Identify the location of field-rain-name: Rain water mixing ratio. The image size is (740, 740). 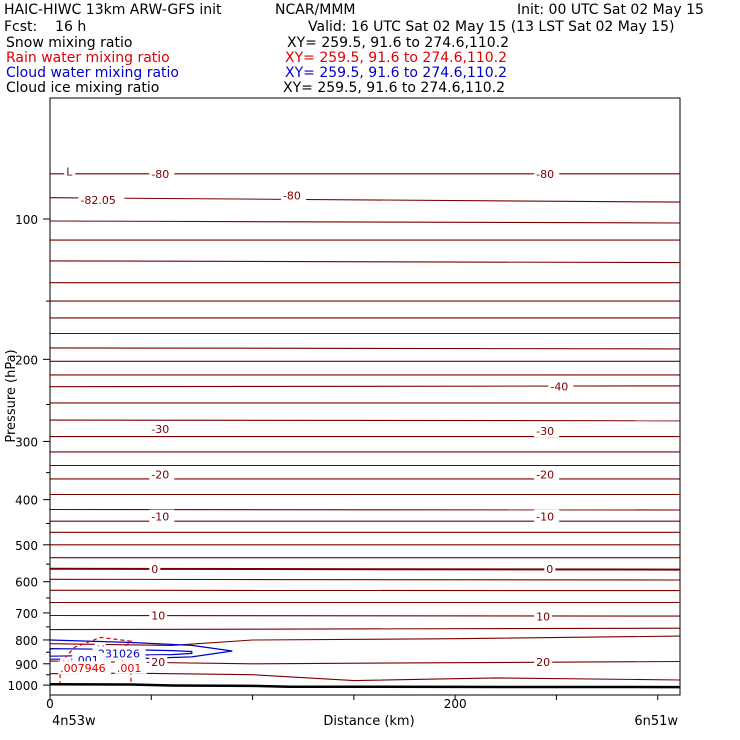
(88, 58).